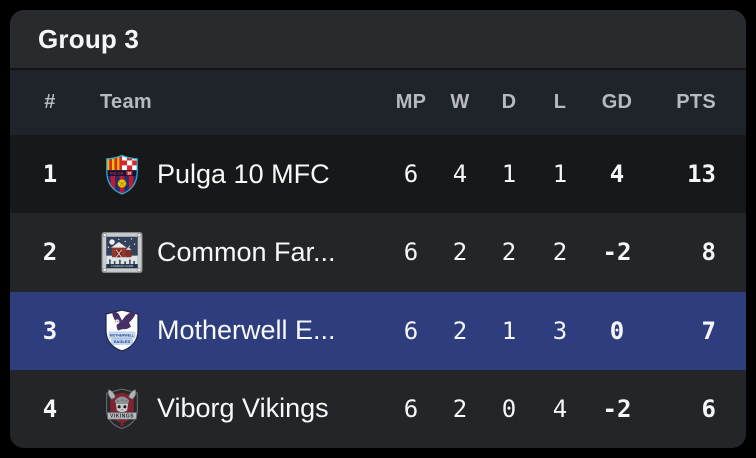  I want to click on rank-cell: 1, so click(50, 174).